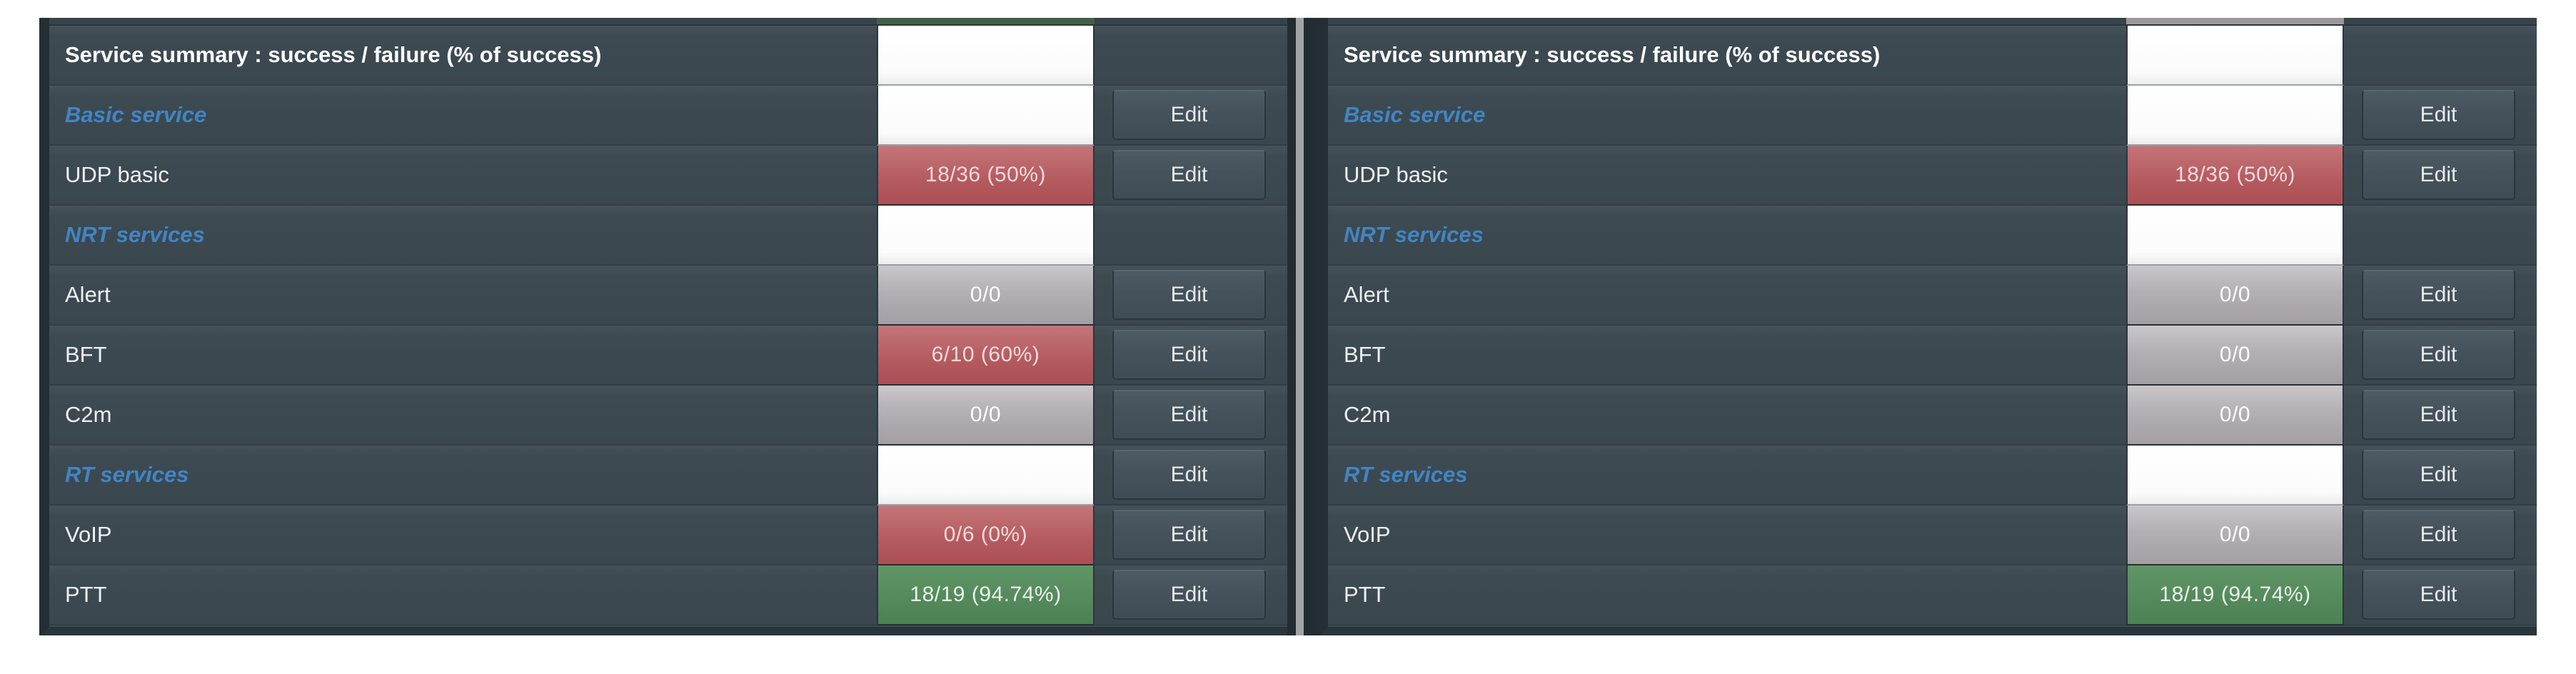 This screenshot has width=2576, height=674. I want to click on divider-track-left, so click(1291, 326).